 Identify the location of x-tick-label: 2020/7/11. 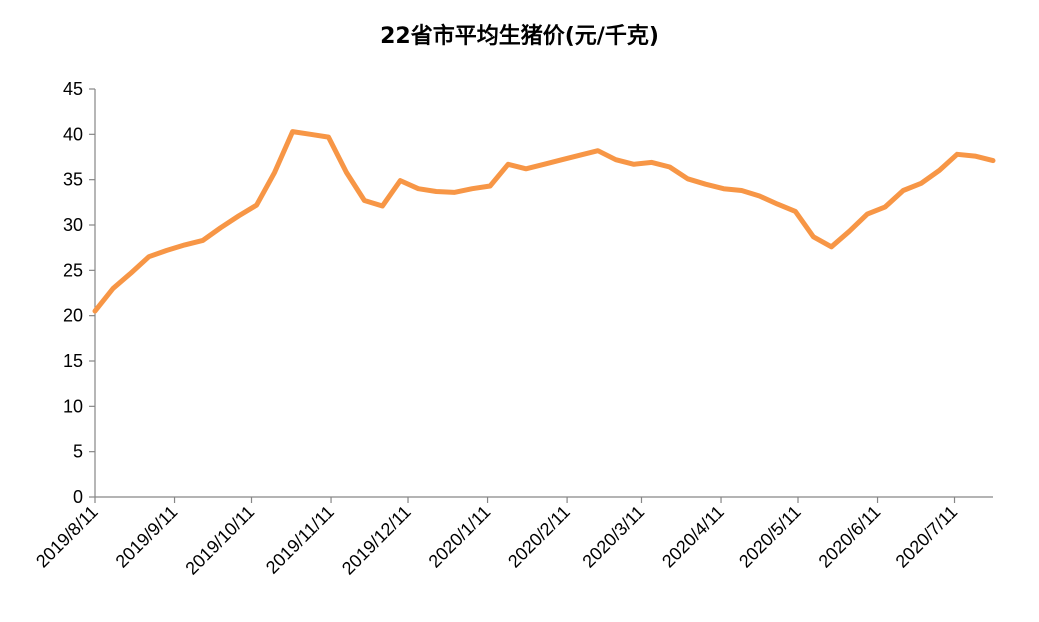
(927, 537).